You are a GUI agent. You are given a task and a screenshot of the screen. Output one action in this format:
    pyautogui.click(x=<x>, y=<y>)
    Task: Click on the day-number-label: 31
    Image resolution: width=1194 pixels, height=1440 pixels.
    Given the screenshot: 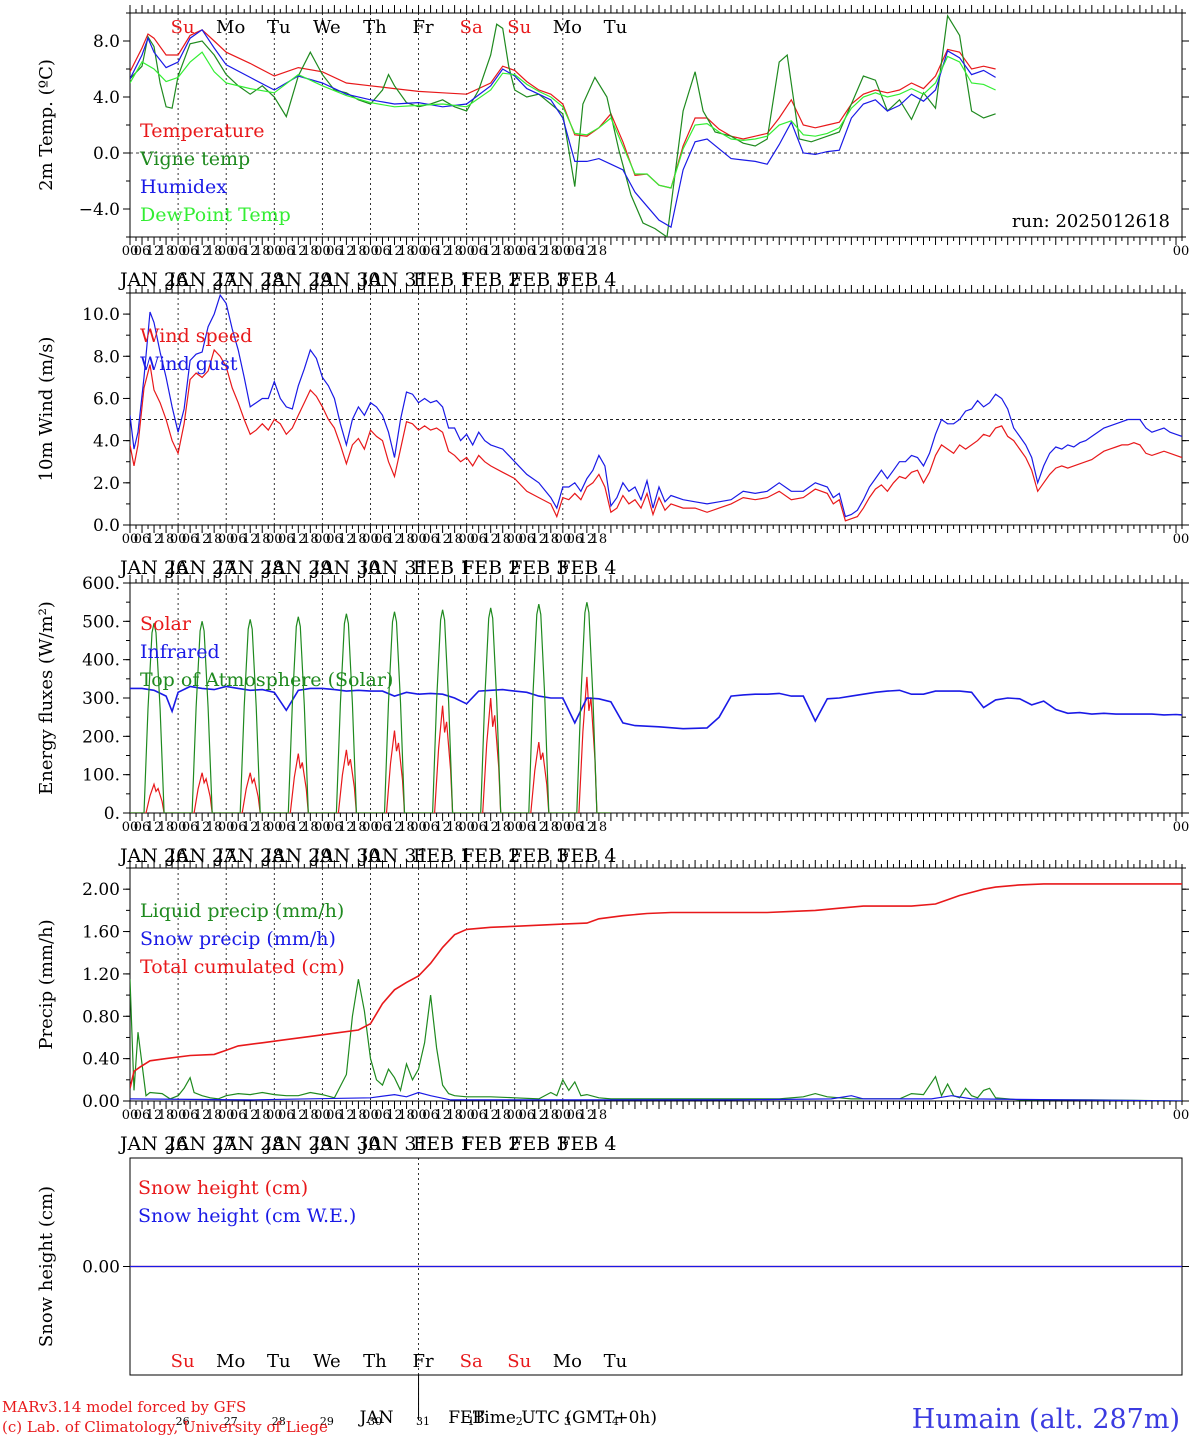 What is the action you would take?
    pyautogui.click(x=423, y=1421)
    